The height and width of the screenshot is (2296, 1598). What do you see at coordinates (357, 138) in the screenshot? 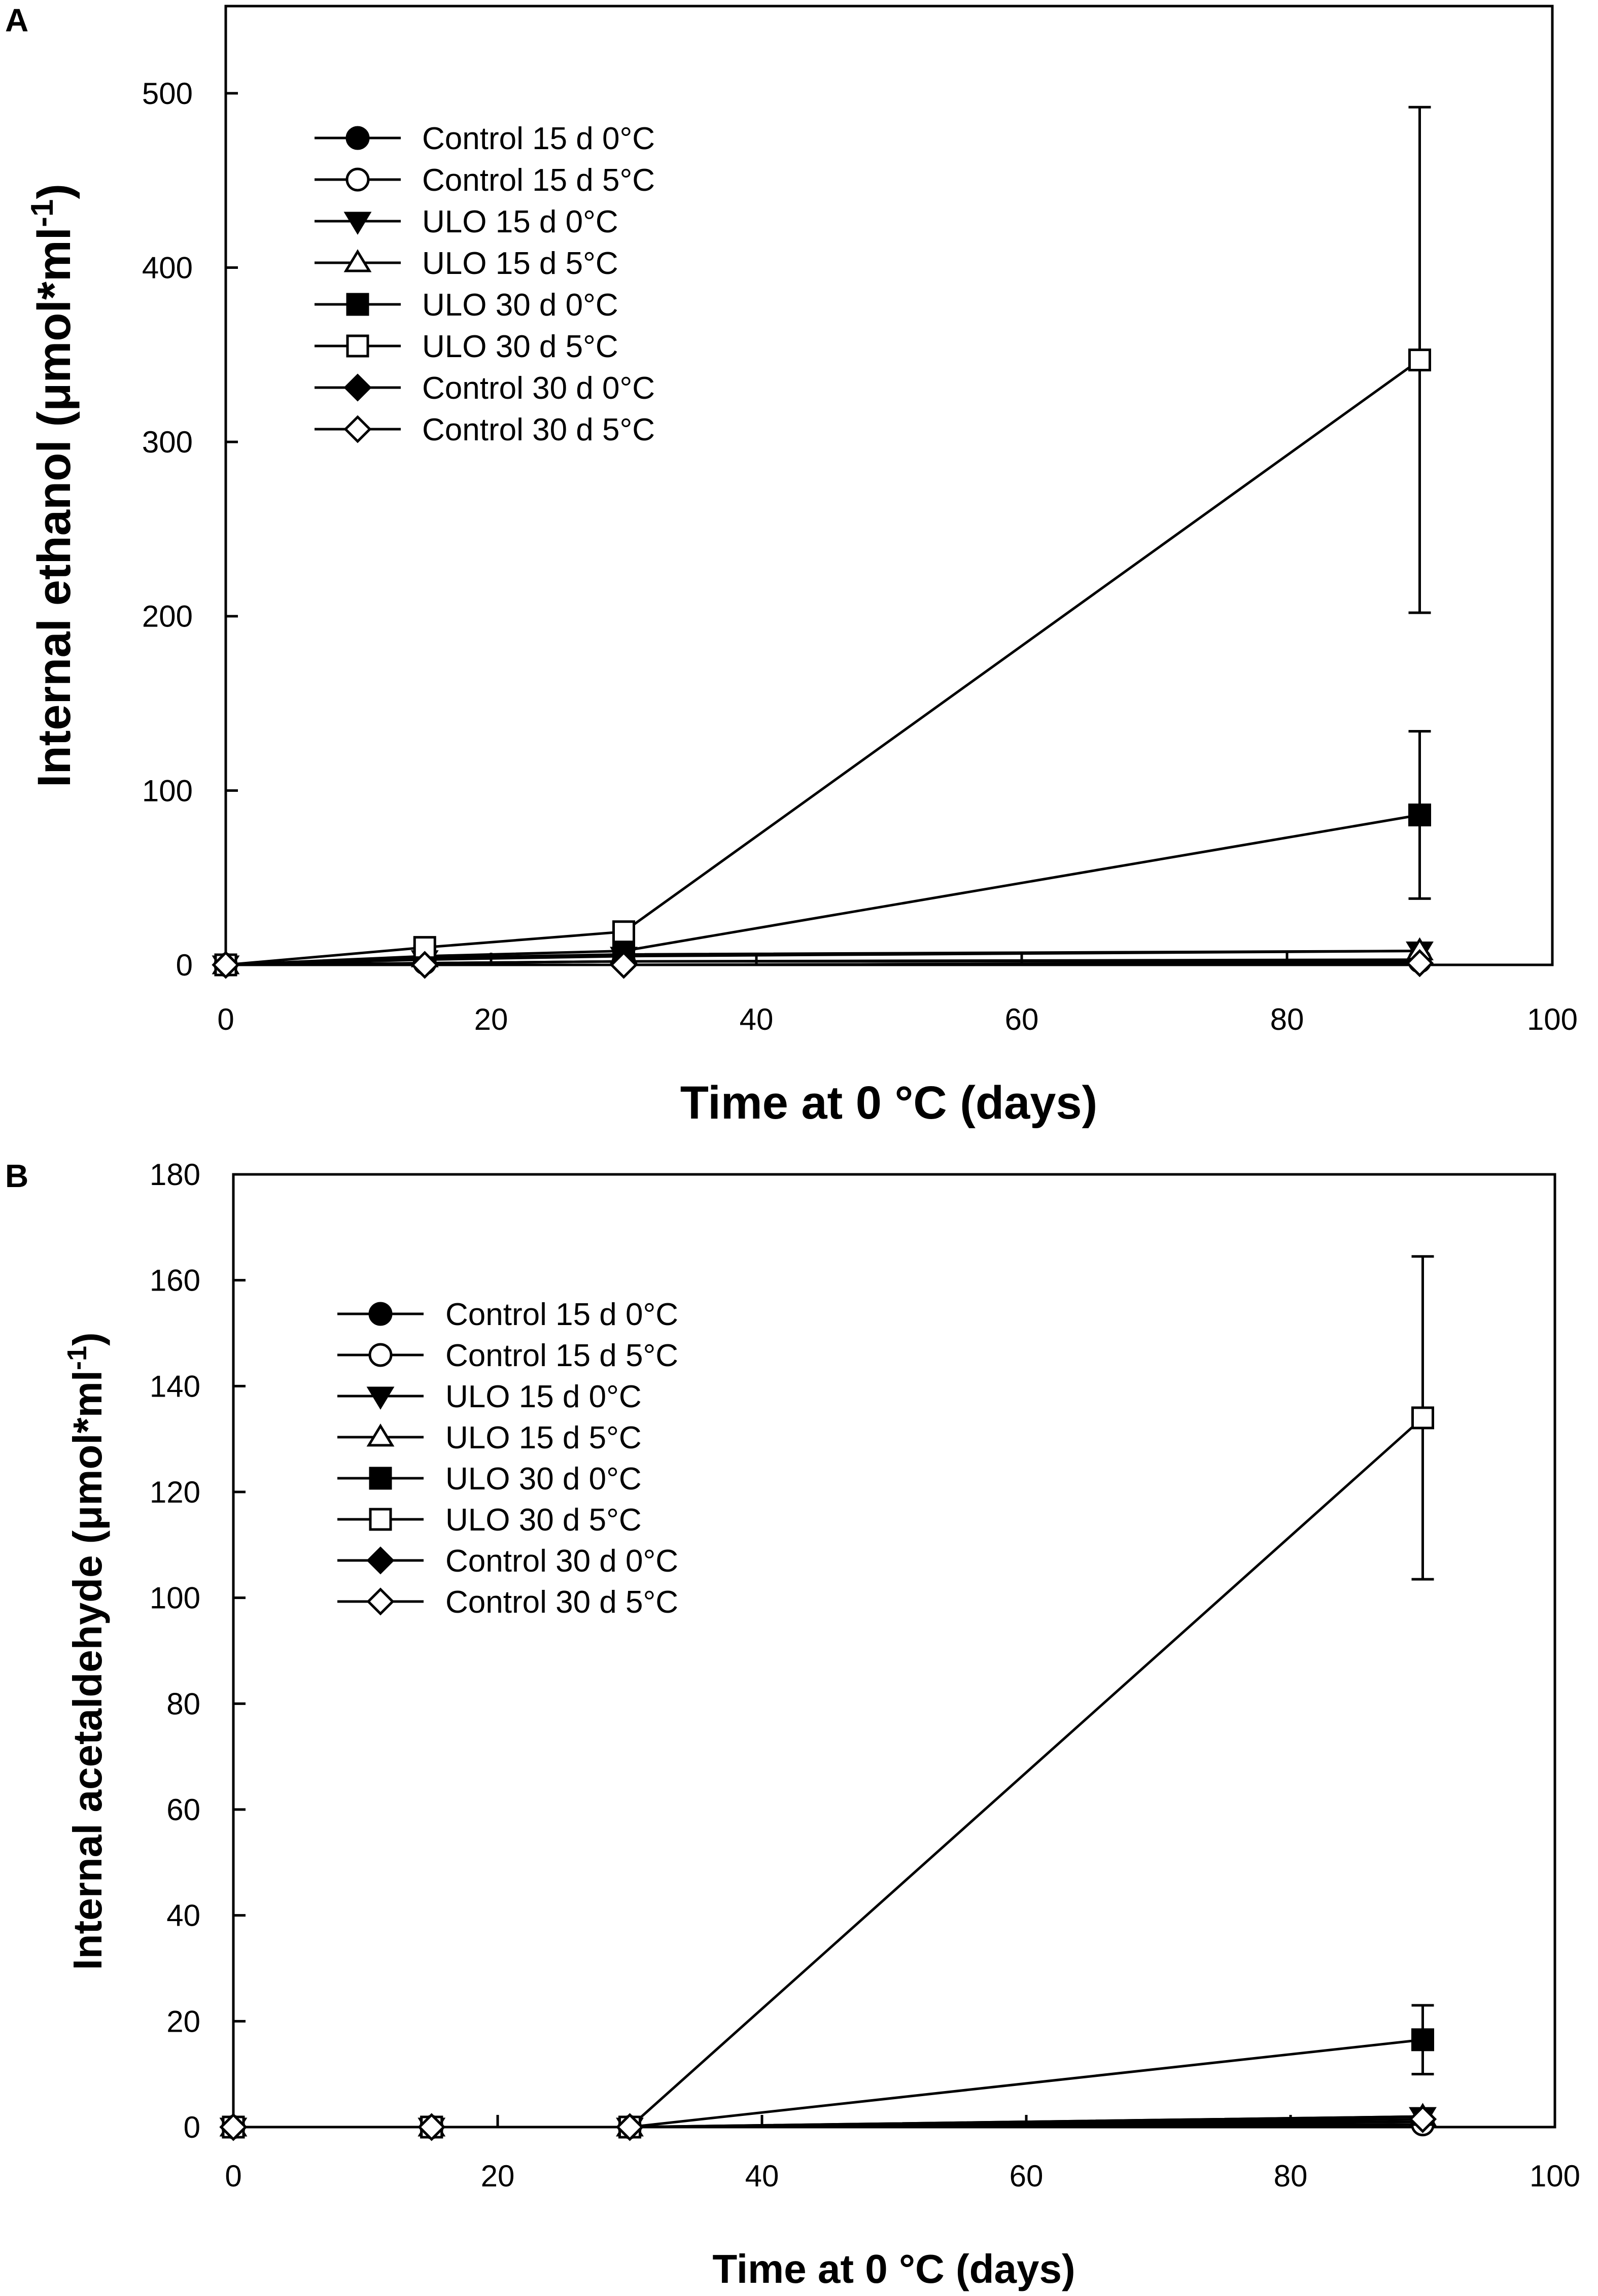
I see `legend-marker-circle-filled` at bounding box center [357, 138].